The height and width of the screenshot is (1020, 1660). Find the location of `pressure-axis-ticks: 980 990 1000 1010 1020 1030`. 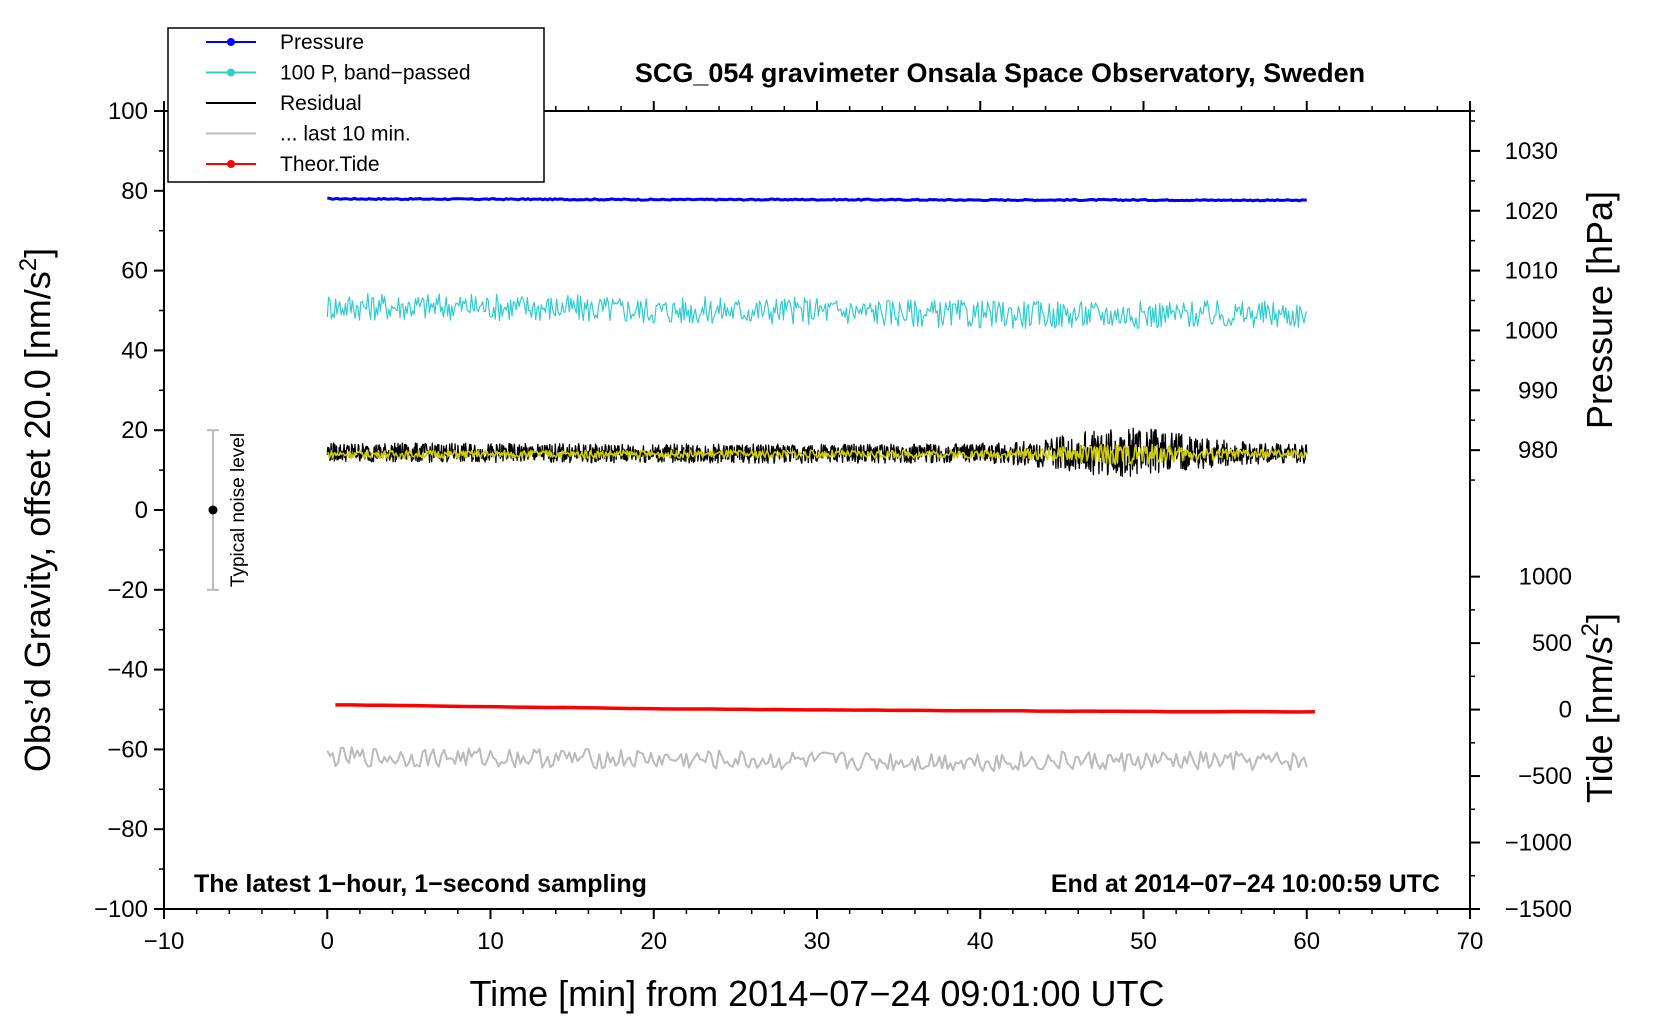

pressure-axis-ticks: 980 990 1000 1010 1020 1030 is located at coordinates (1514, 295).